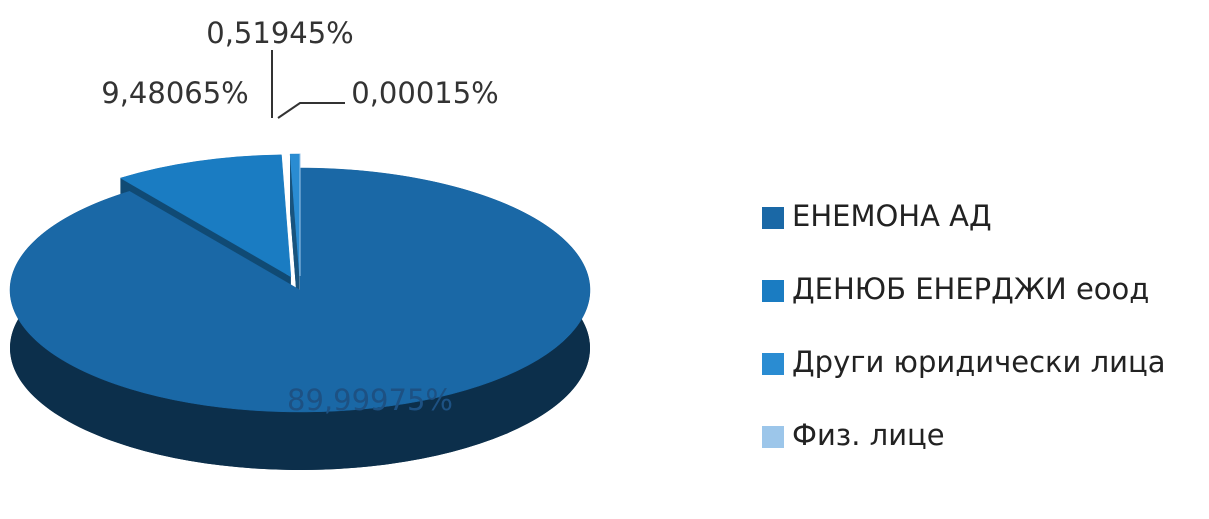 This screenshot has height=519, width=1209. What do you see at coordinates (370, 400) in the screenshot?
I see `data-label: 89,99975%` at bounding box center [370, 400].